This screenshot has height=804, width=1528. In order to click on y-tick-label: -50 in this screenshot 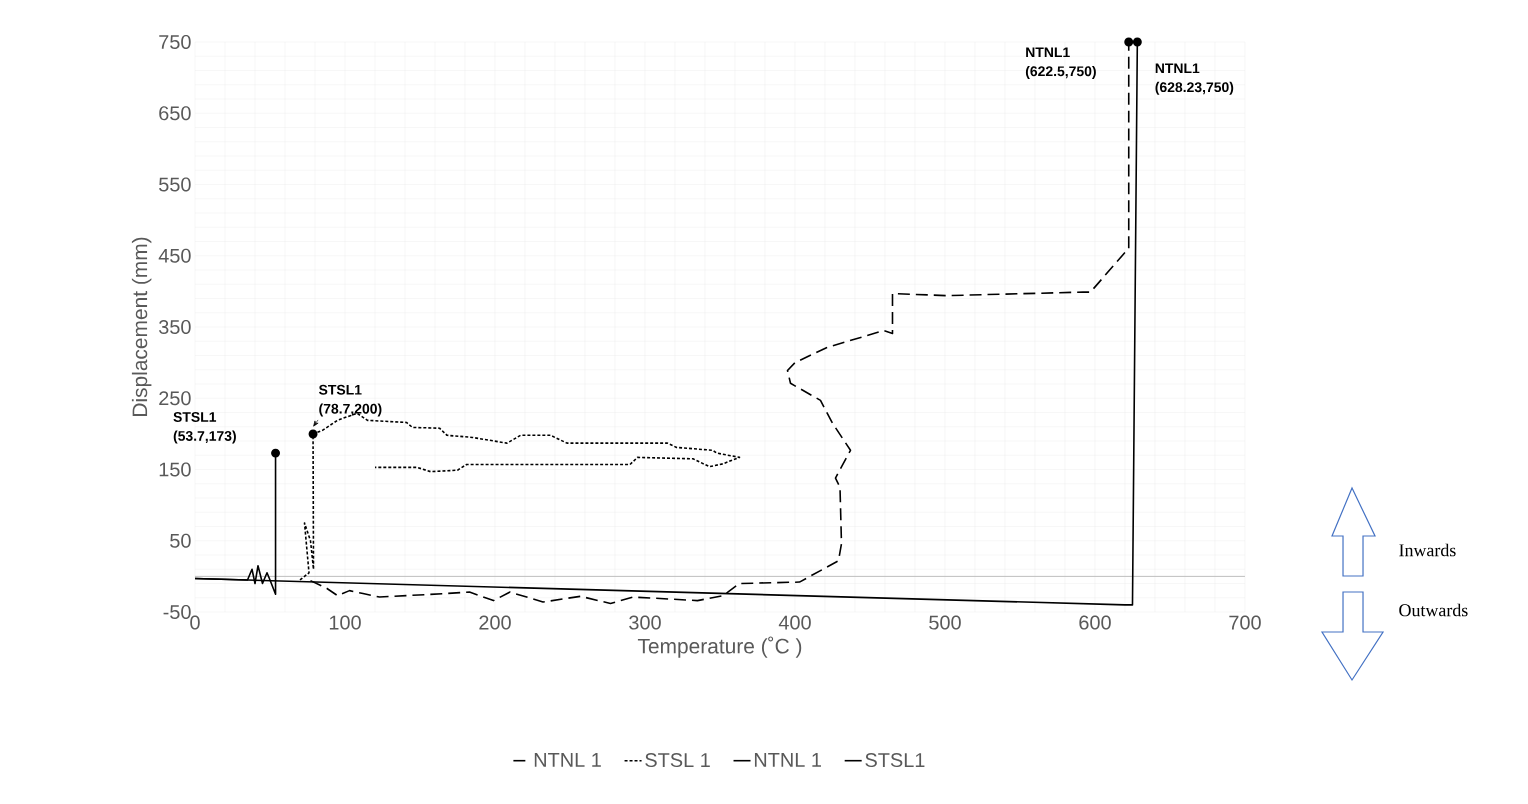, I will do `click(177, 612)`.